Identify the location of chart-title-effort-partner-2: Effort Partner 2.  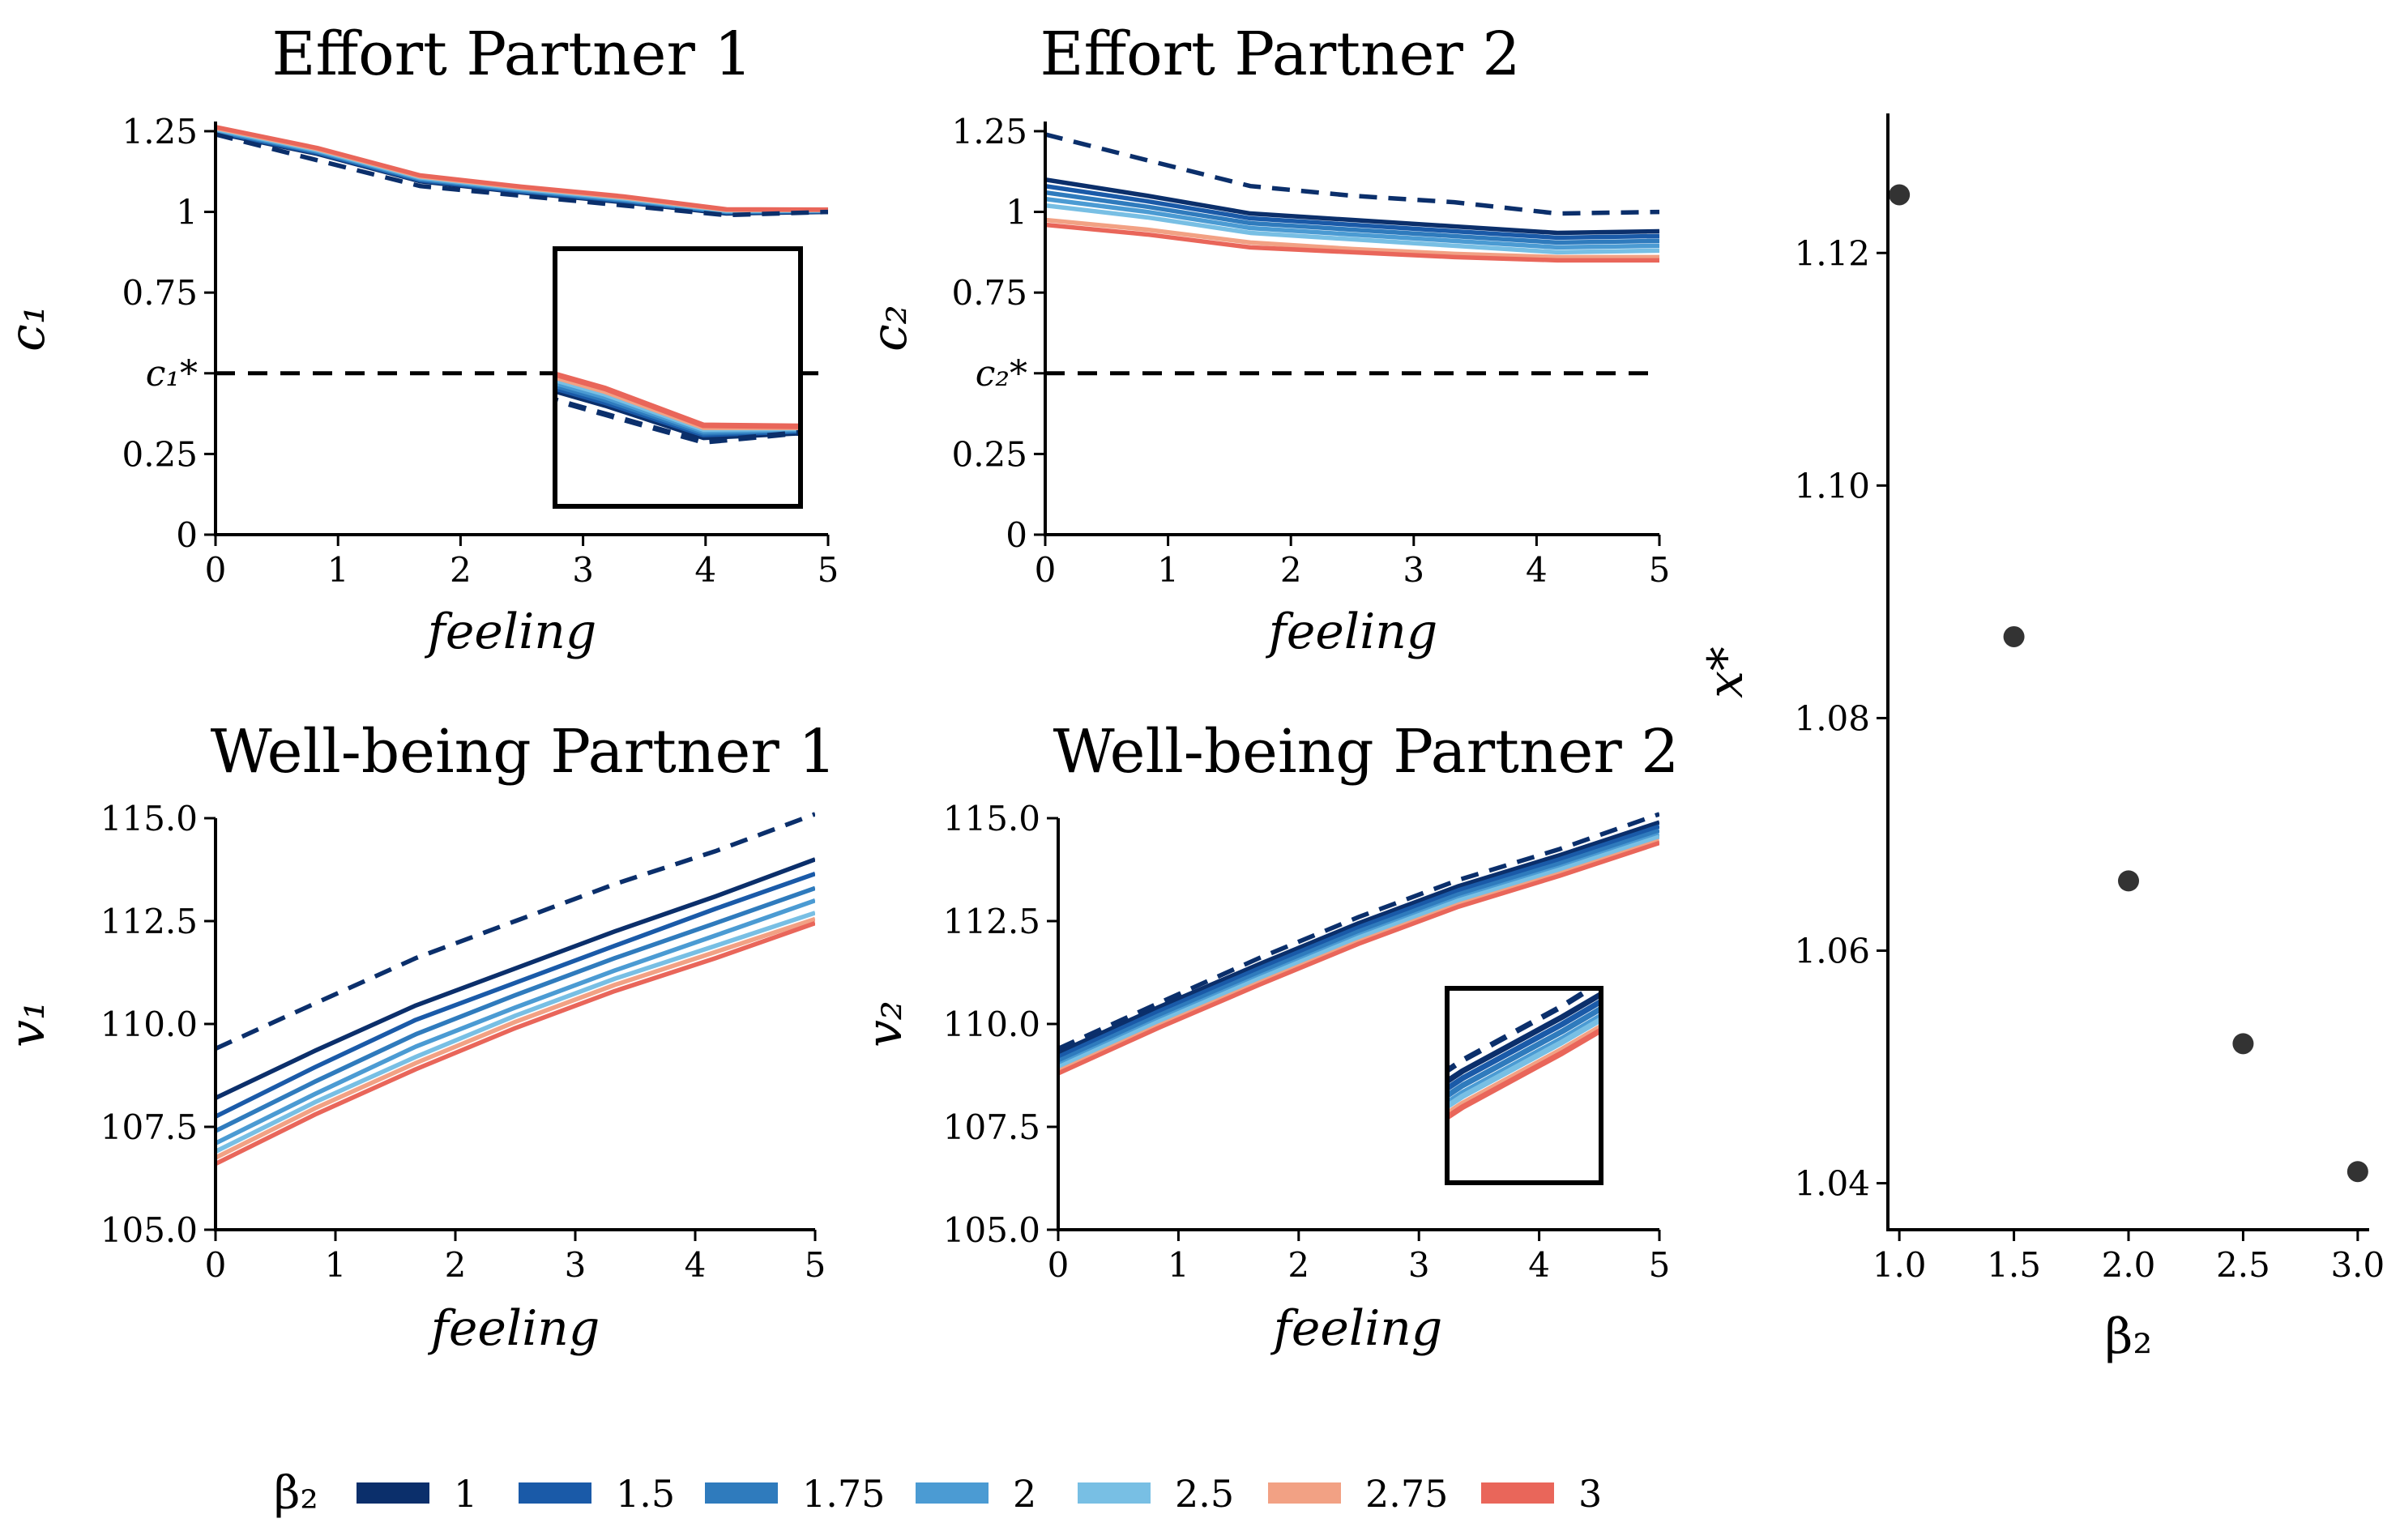
(1280, 54).